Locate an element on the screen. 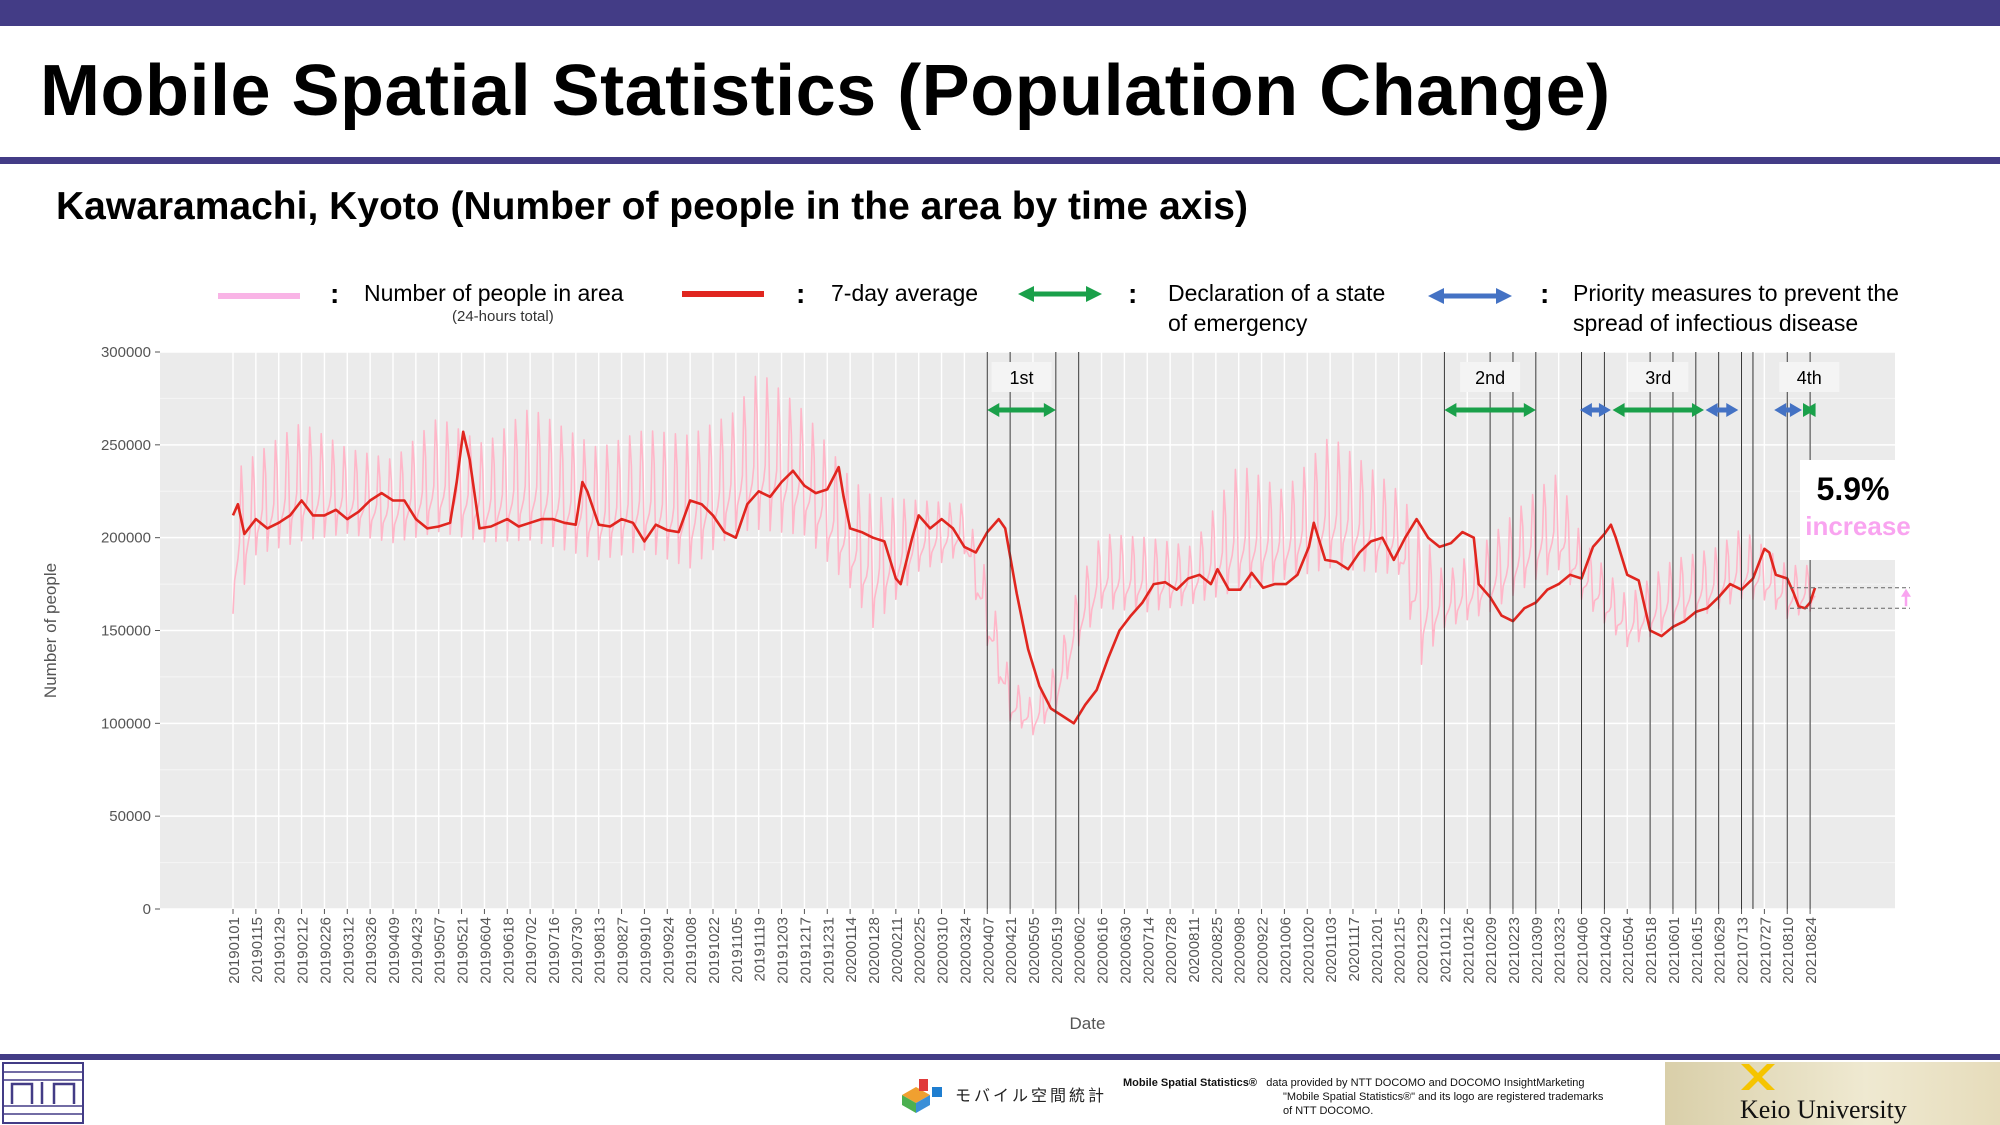  y-tick-label: 50000 is located at coordinates (130, 816).